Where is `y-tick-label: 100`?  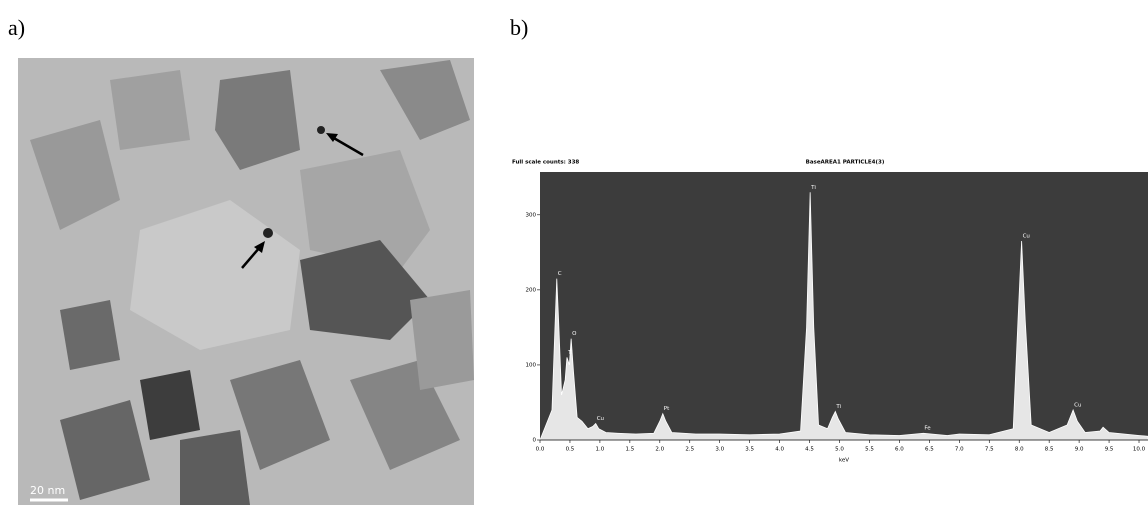 y-tick-label: 100 is located at coordinates (531, 365).